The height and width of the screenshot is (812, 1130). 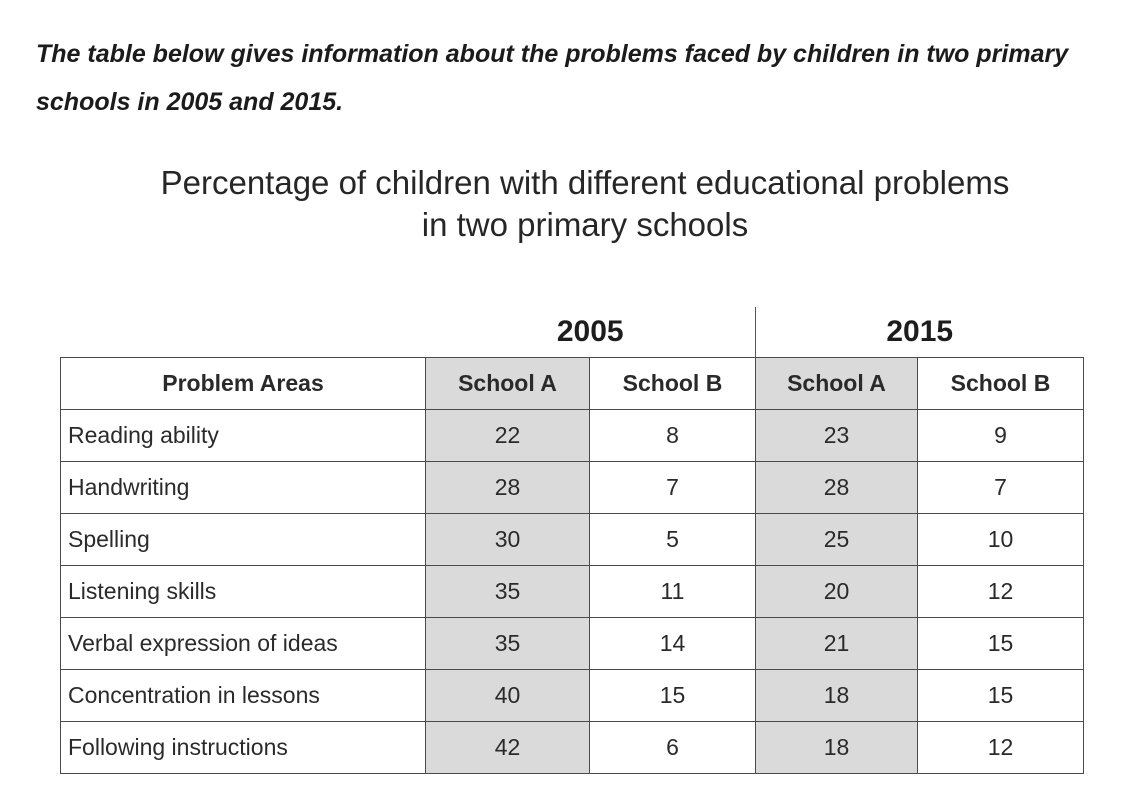 What do you see at coordinates (672, 643) in the screenshot?
I see `cell-2005-school-b: 14` at bounding box center [672, 643].